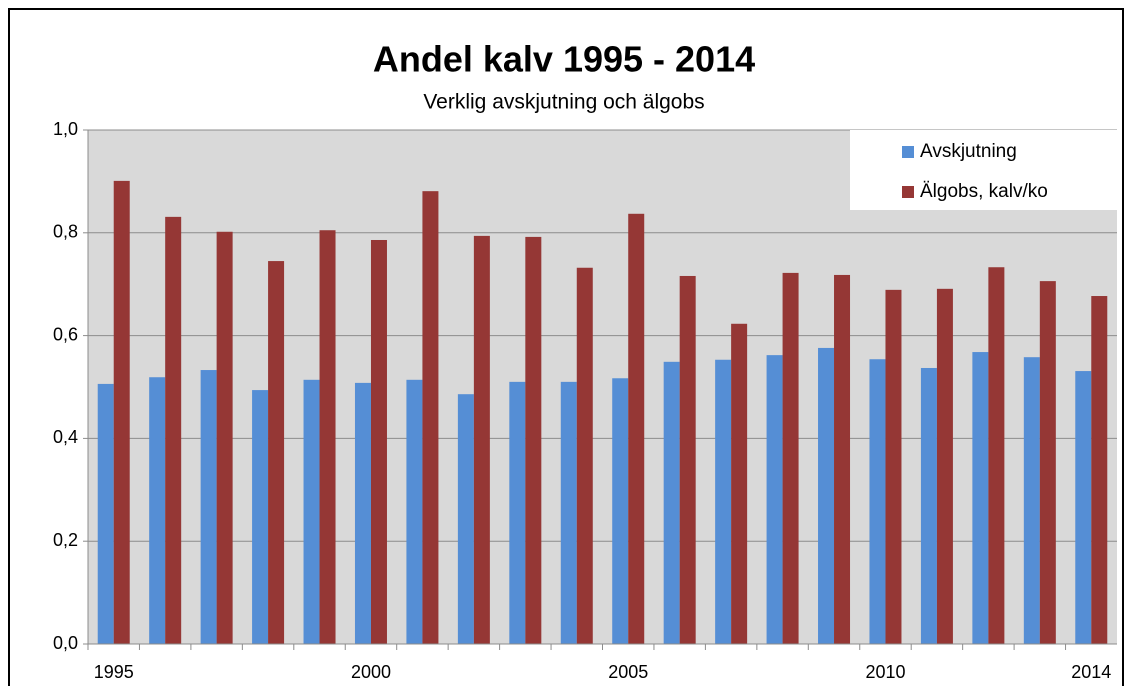 The height and width of the screenshot is (686, 1132). What do you see at coordinates (564, 59) in the screenshot?
I see `chart-title: Andel kalv 1995 - 2014` at bounding box center [564, 59].